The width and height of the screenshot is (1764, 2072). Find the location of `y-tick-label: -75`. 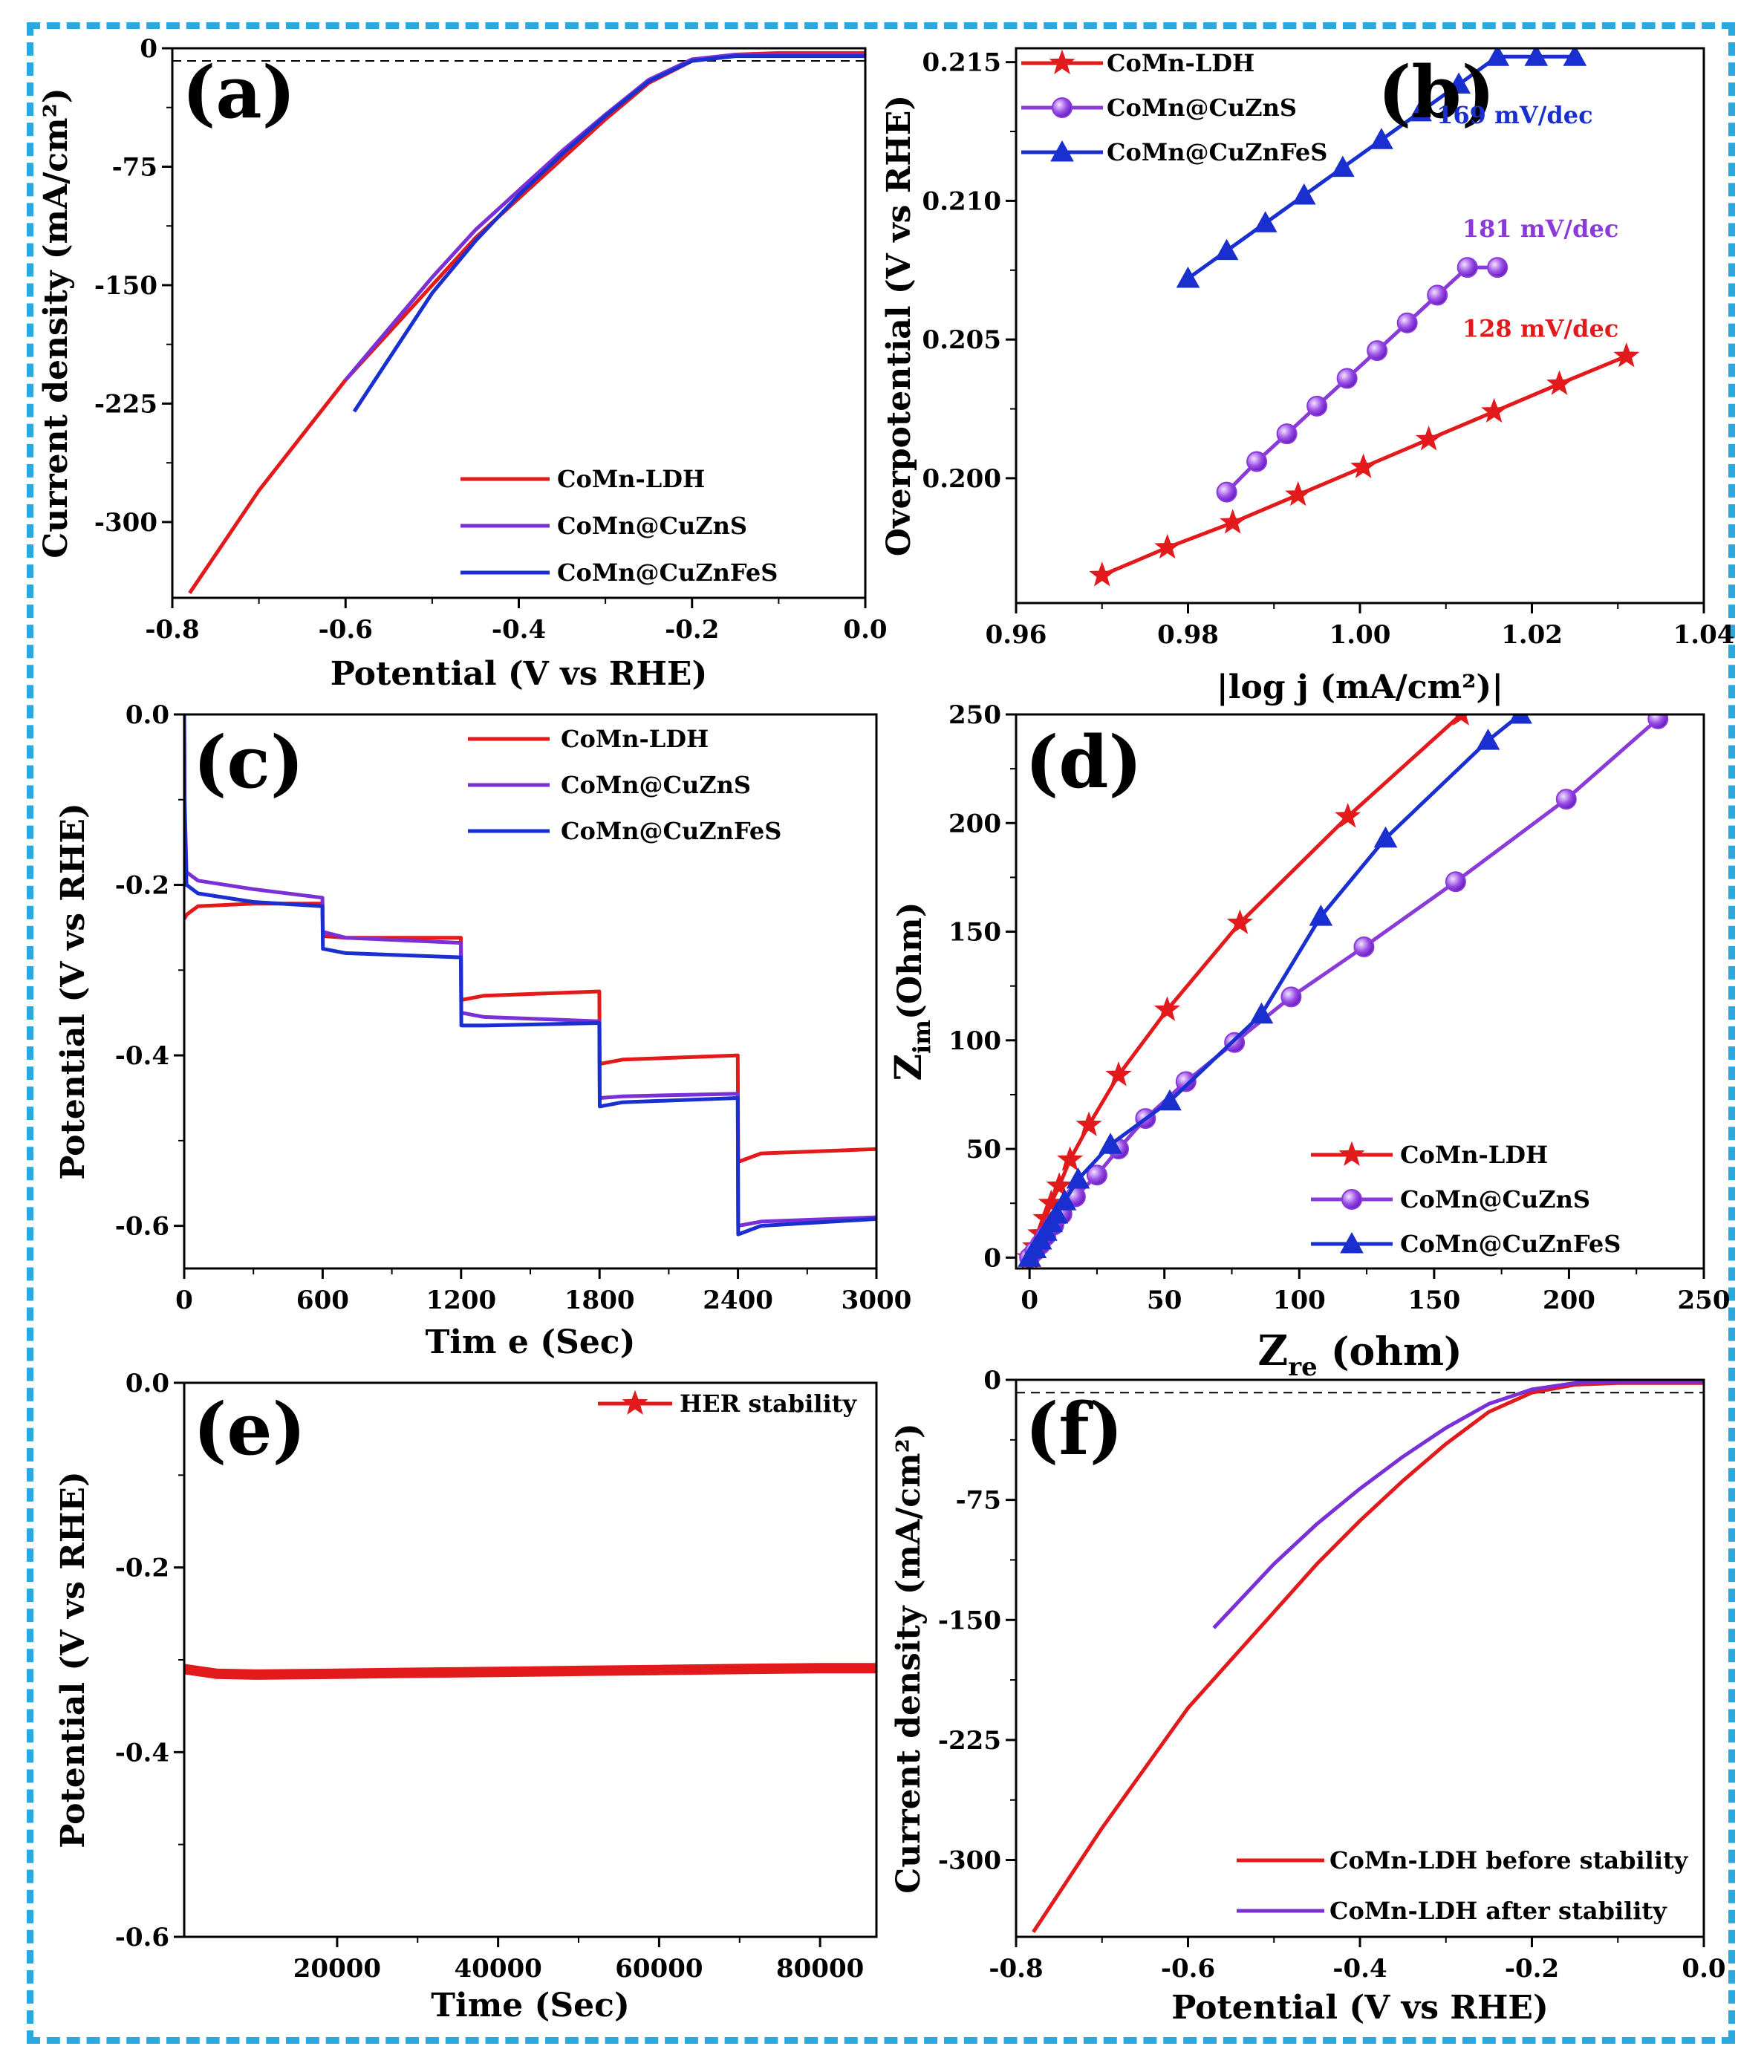

y-tick-label: -75 is located at coordinates (134, 167).